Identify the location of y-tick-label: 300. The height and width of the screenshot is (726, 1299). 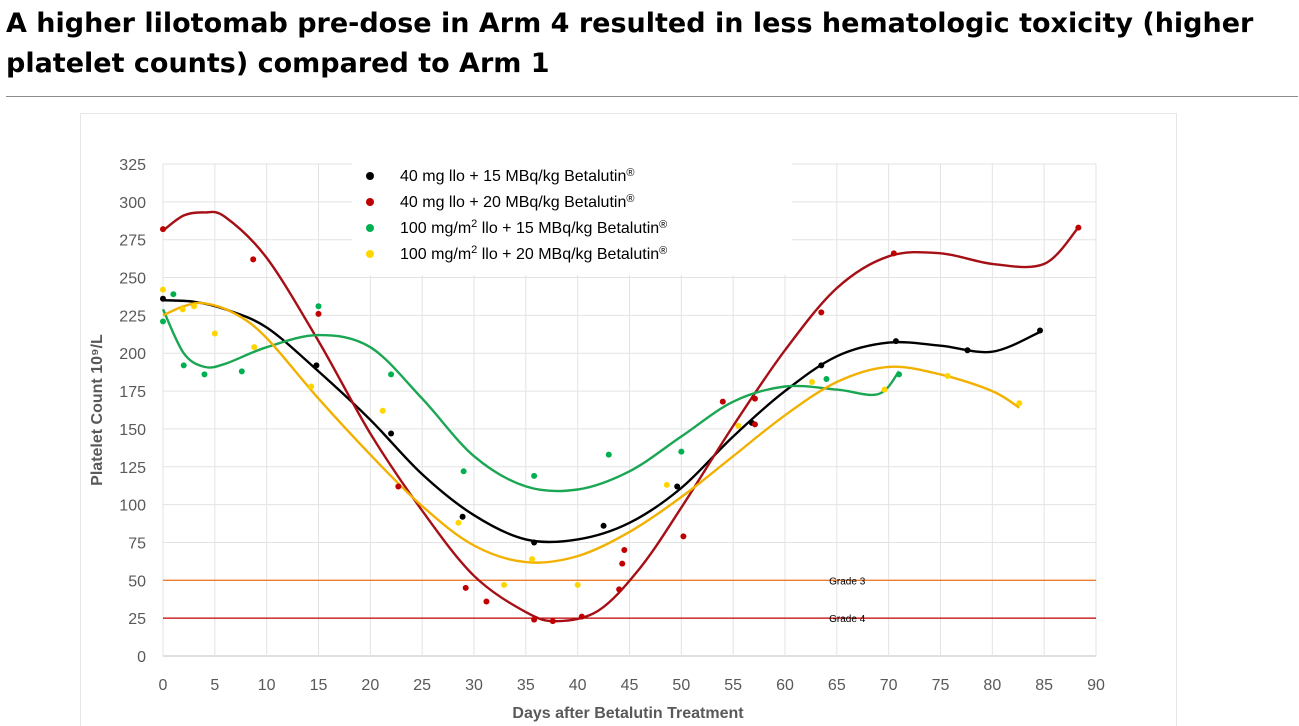
(132, 203).